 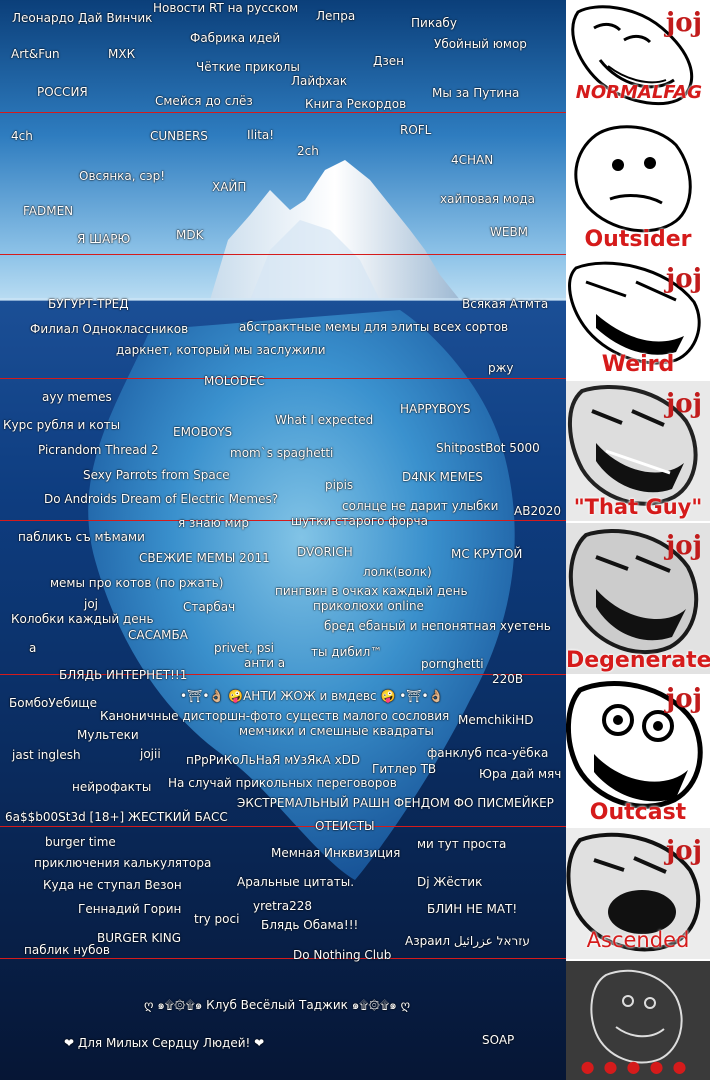 What do you see at coordinates (638, 92) in the screenshot?
I see `tier-label: NORMALFAG` at bounding box center [638, 92].